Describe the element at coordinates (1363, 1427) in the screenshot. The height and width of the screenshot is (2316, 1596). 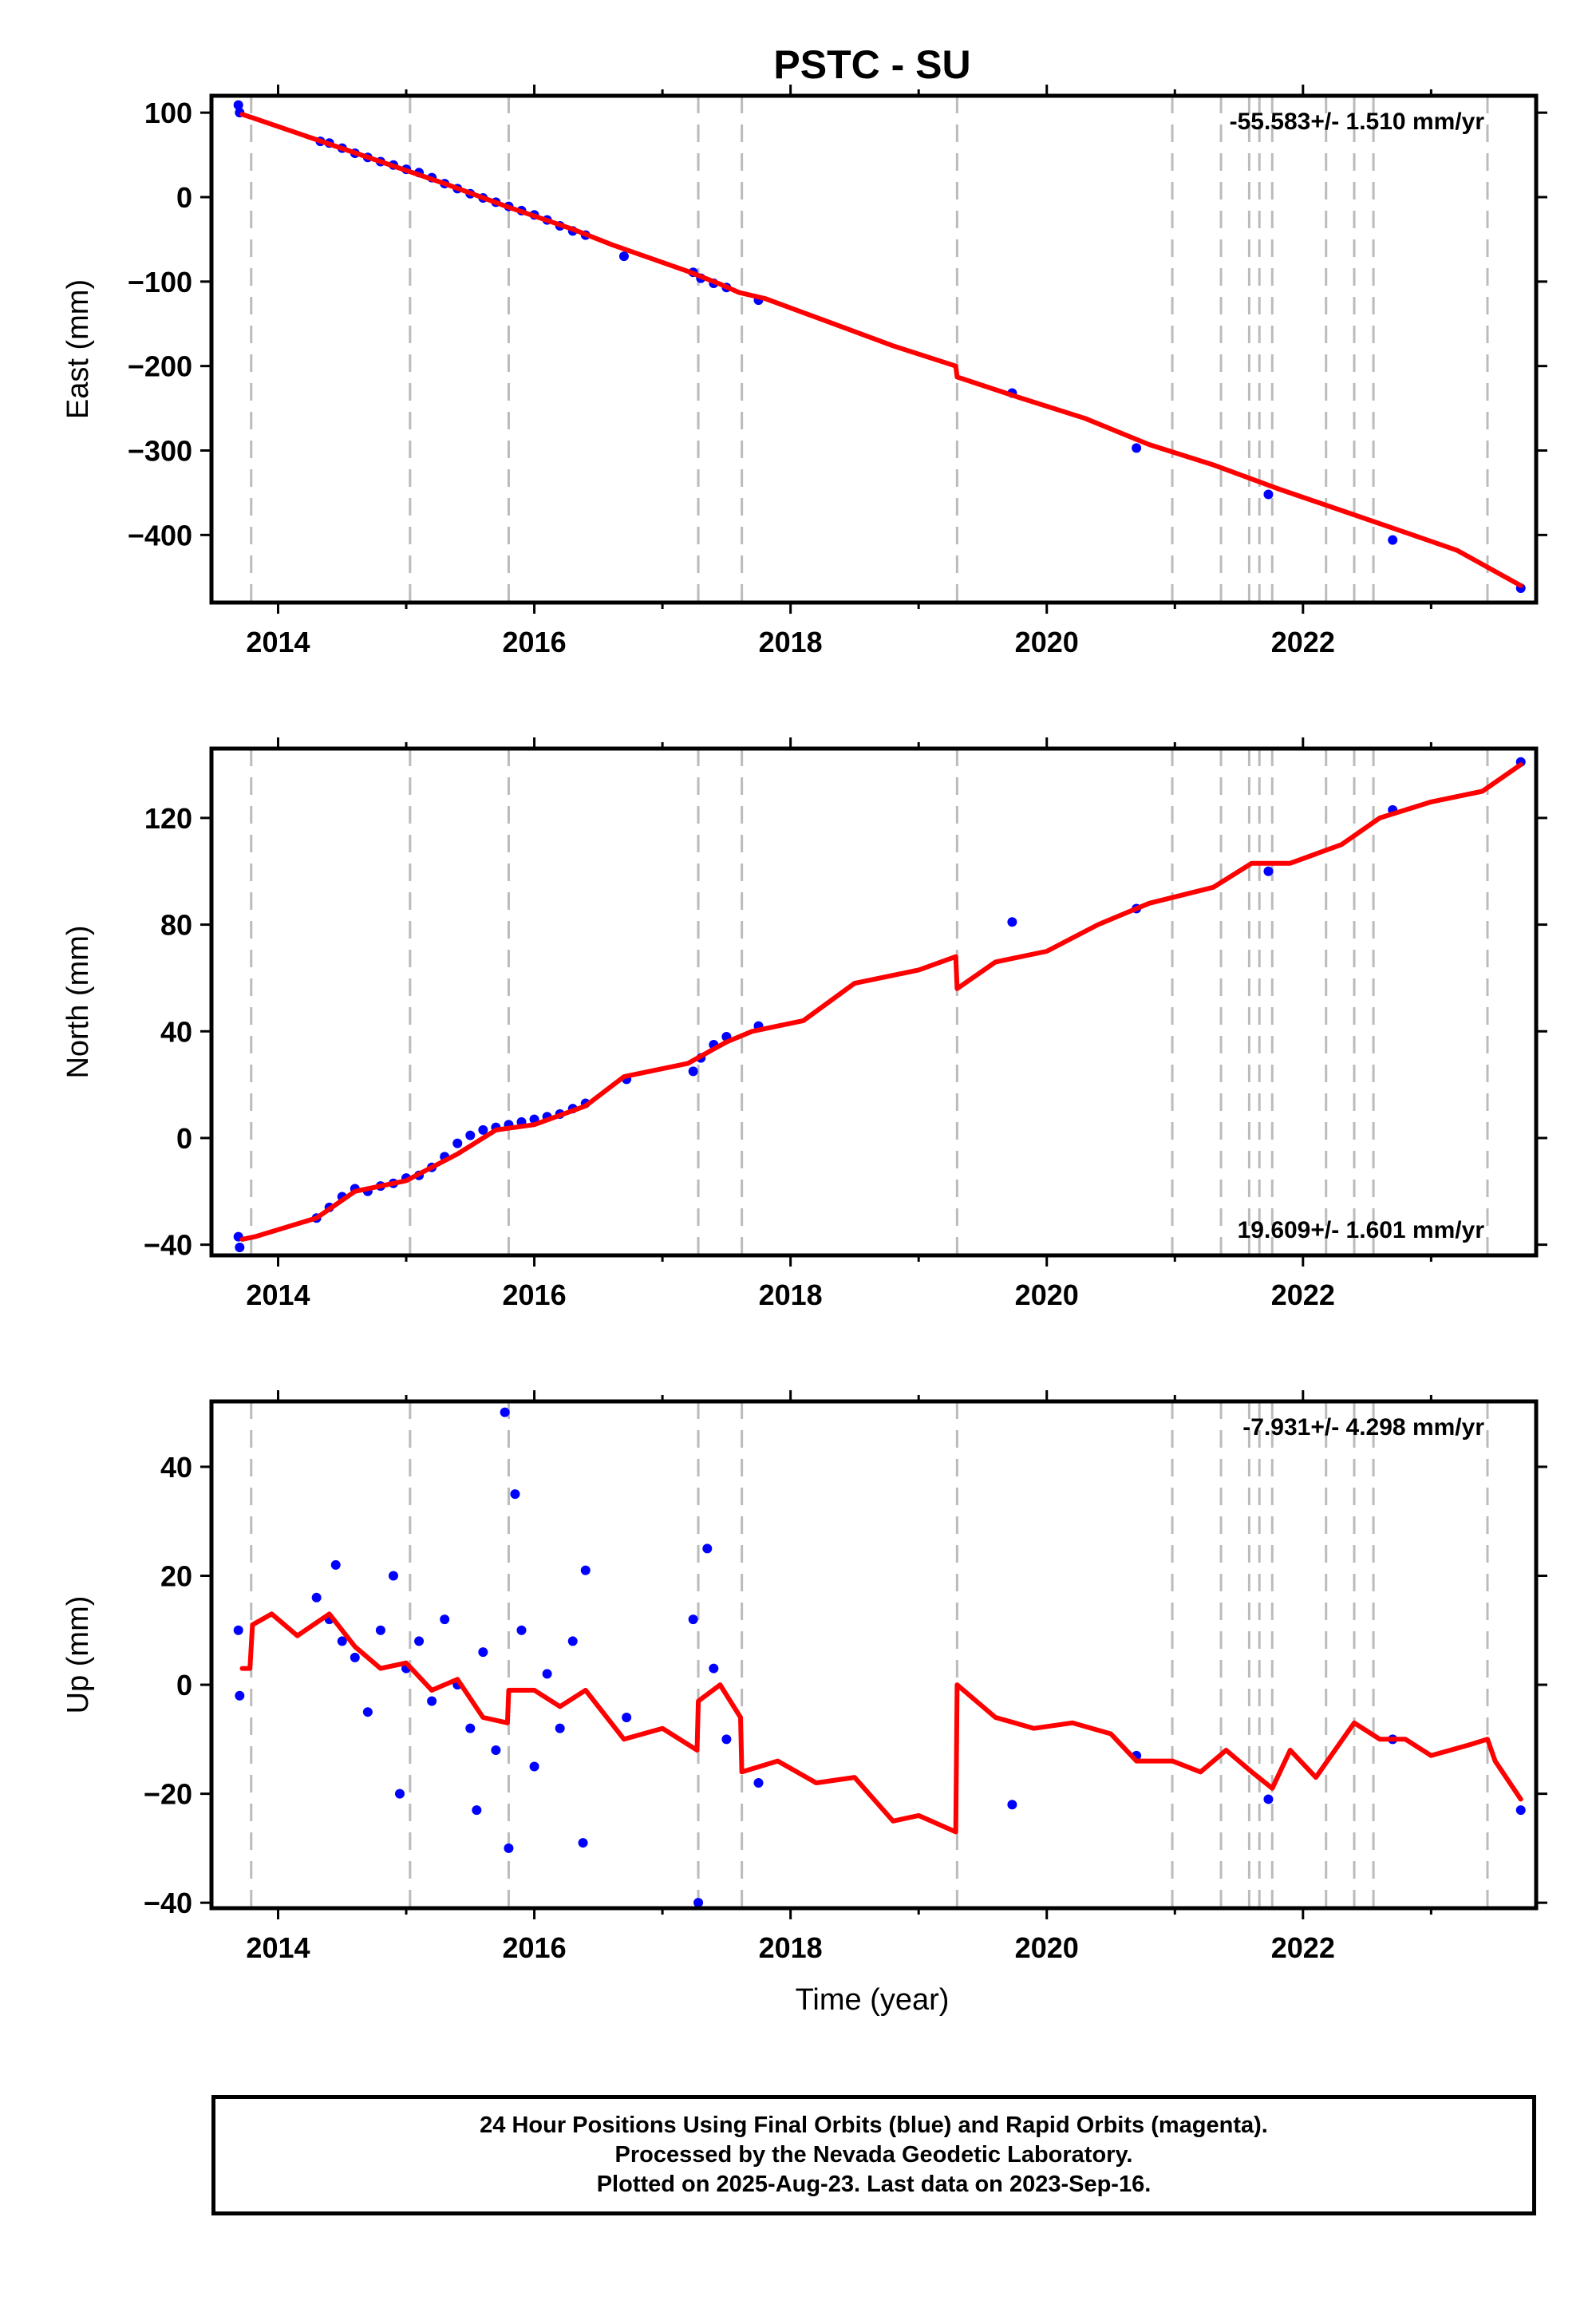
I see `rate-annotation: -7.931+/- 4.298 mm/yr` at that location.